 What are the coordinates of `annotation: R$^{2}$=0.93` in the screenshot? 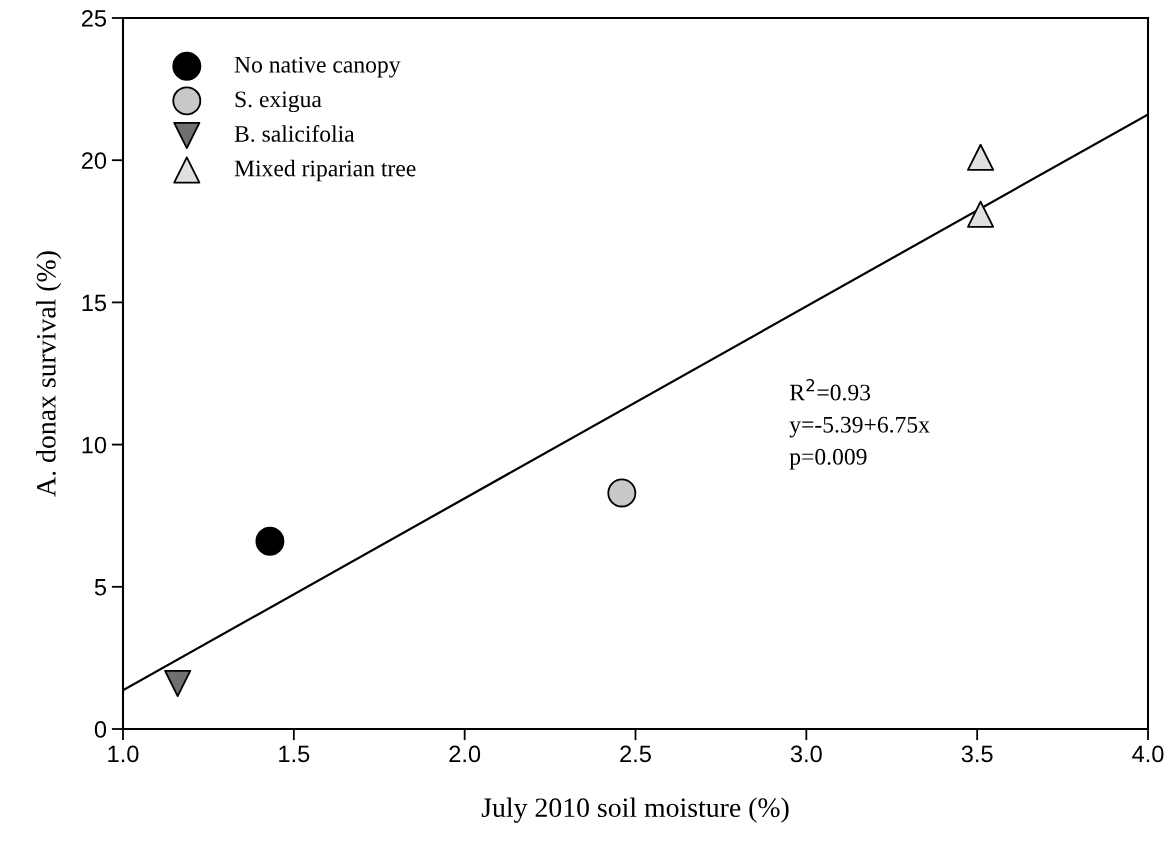 It's located at (830, 389).